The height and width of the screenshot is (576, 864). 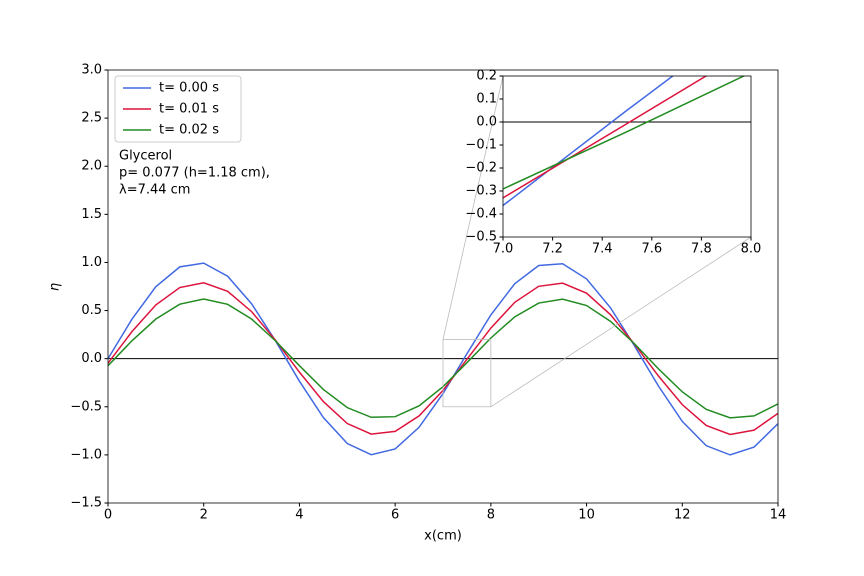 I want to click on x-tick-label: 0, so click(x=108, y=515).